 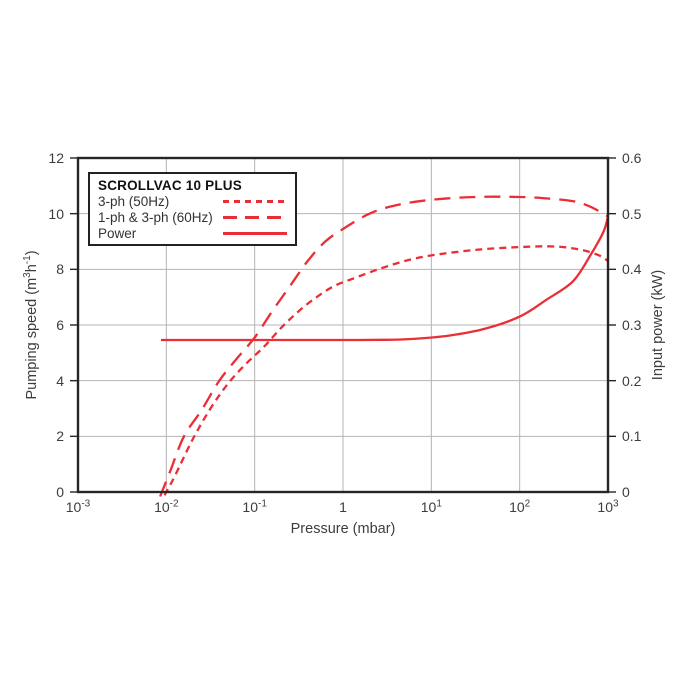 What do you see at coordinates (343, 507) in the screenshot?
I see `x-tick-label: 1` at bounding box center [343, 507].